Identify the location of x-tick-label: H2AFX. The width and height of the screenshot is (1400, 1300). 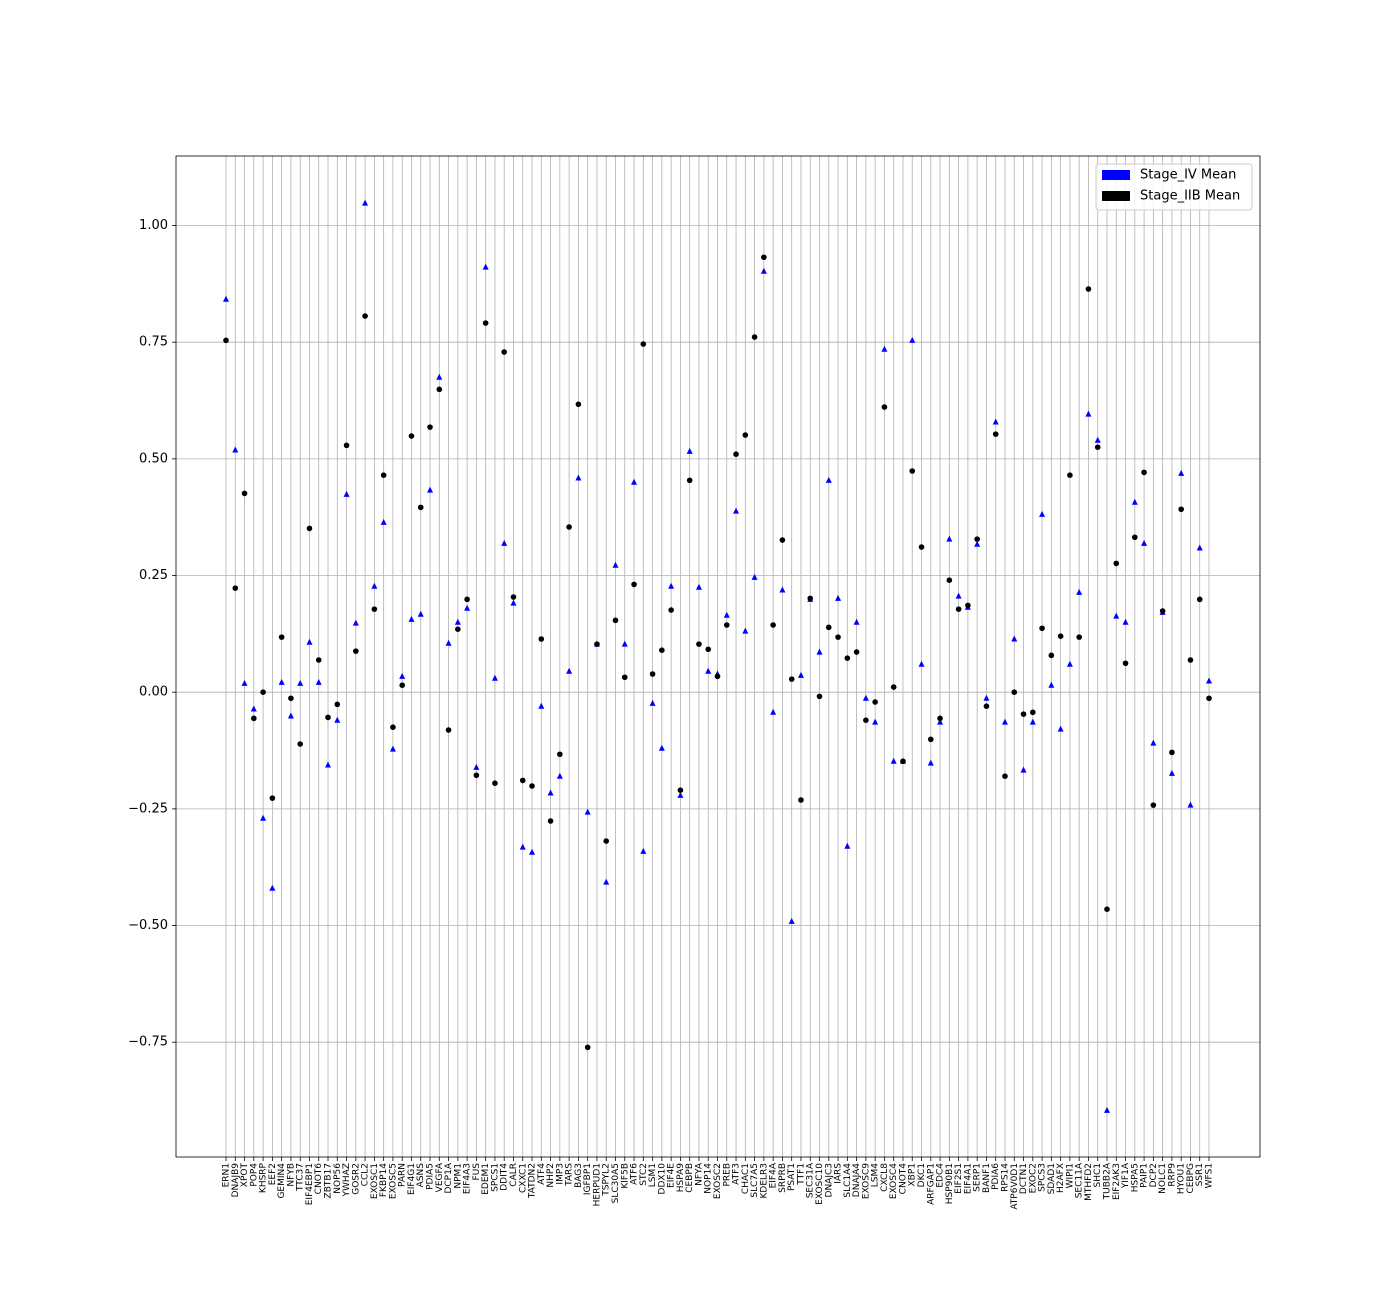
(1061, 1178).